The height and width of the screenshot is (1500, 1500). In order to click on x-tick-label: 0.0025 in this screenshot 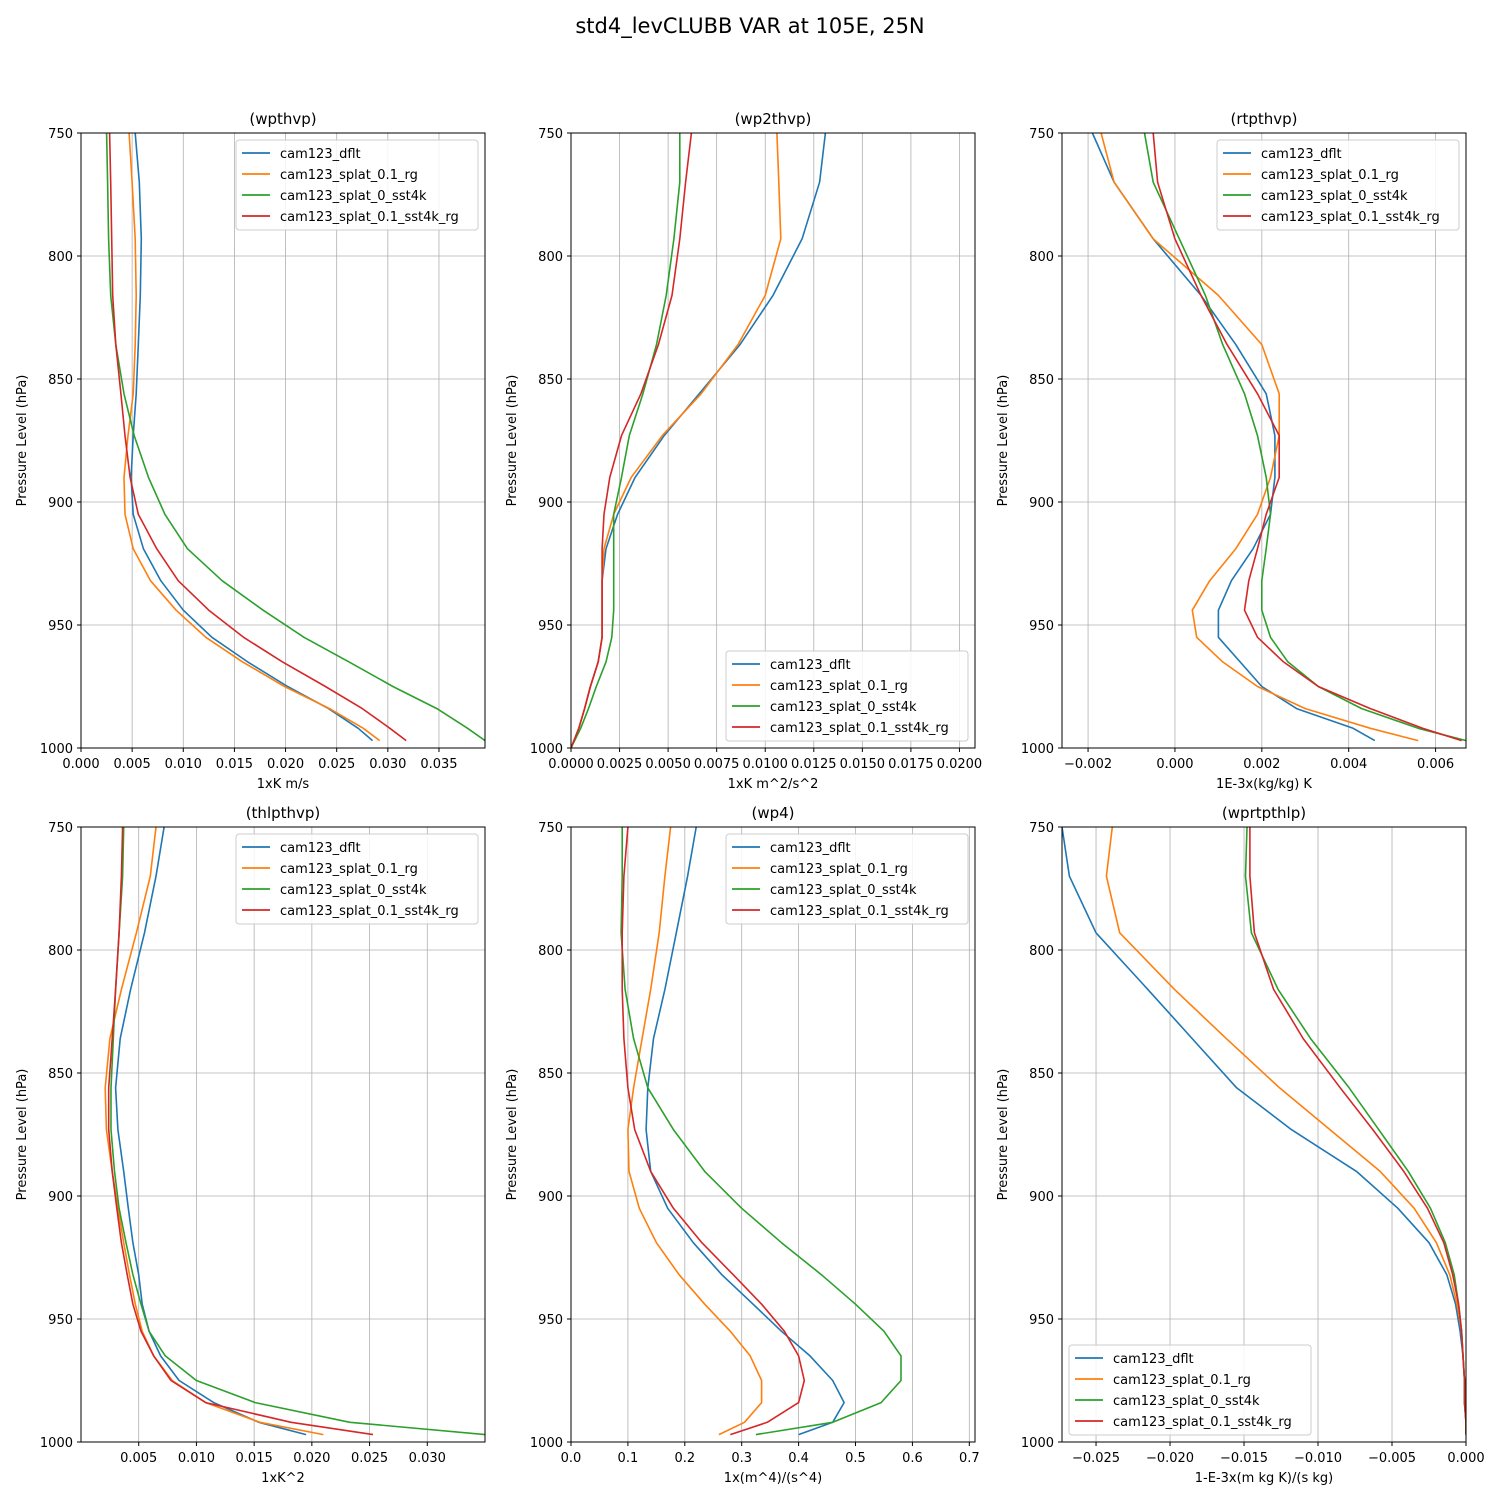, I will do `click(620, 764)`.